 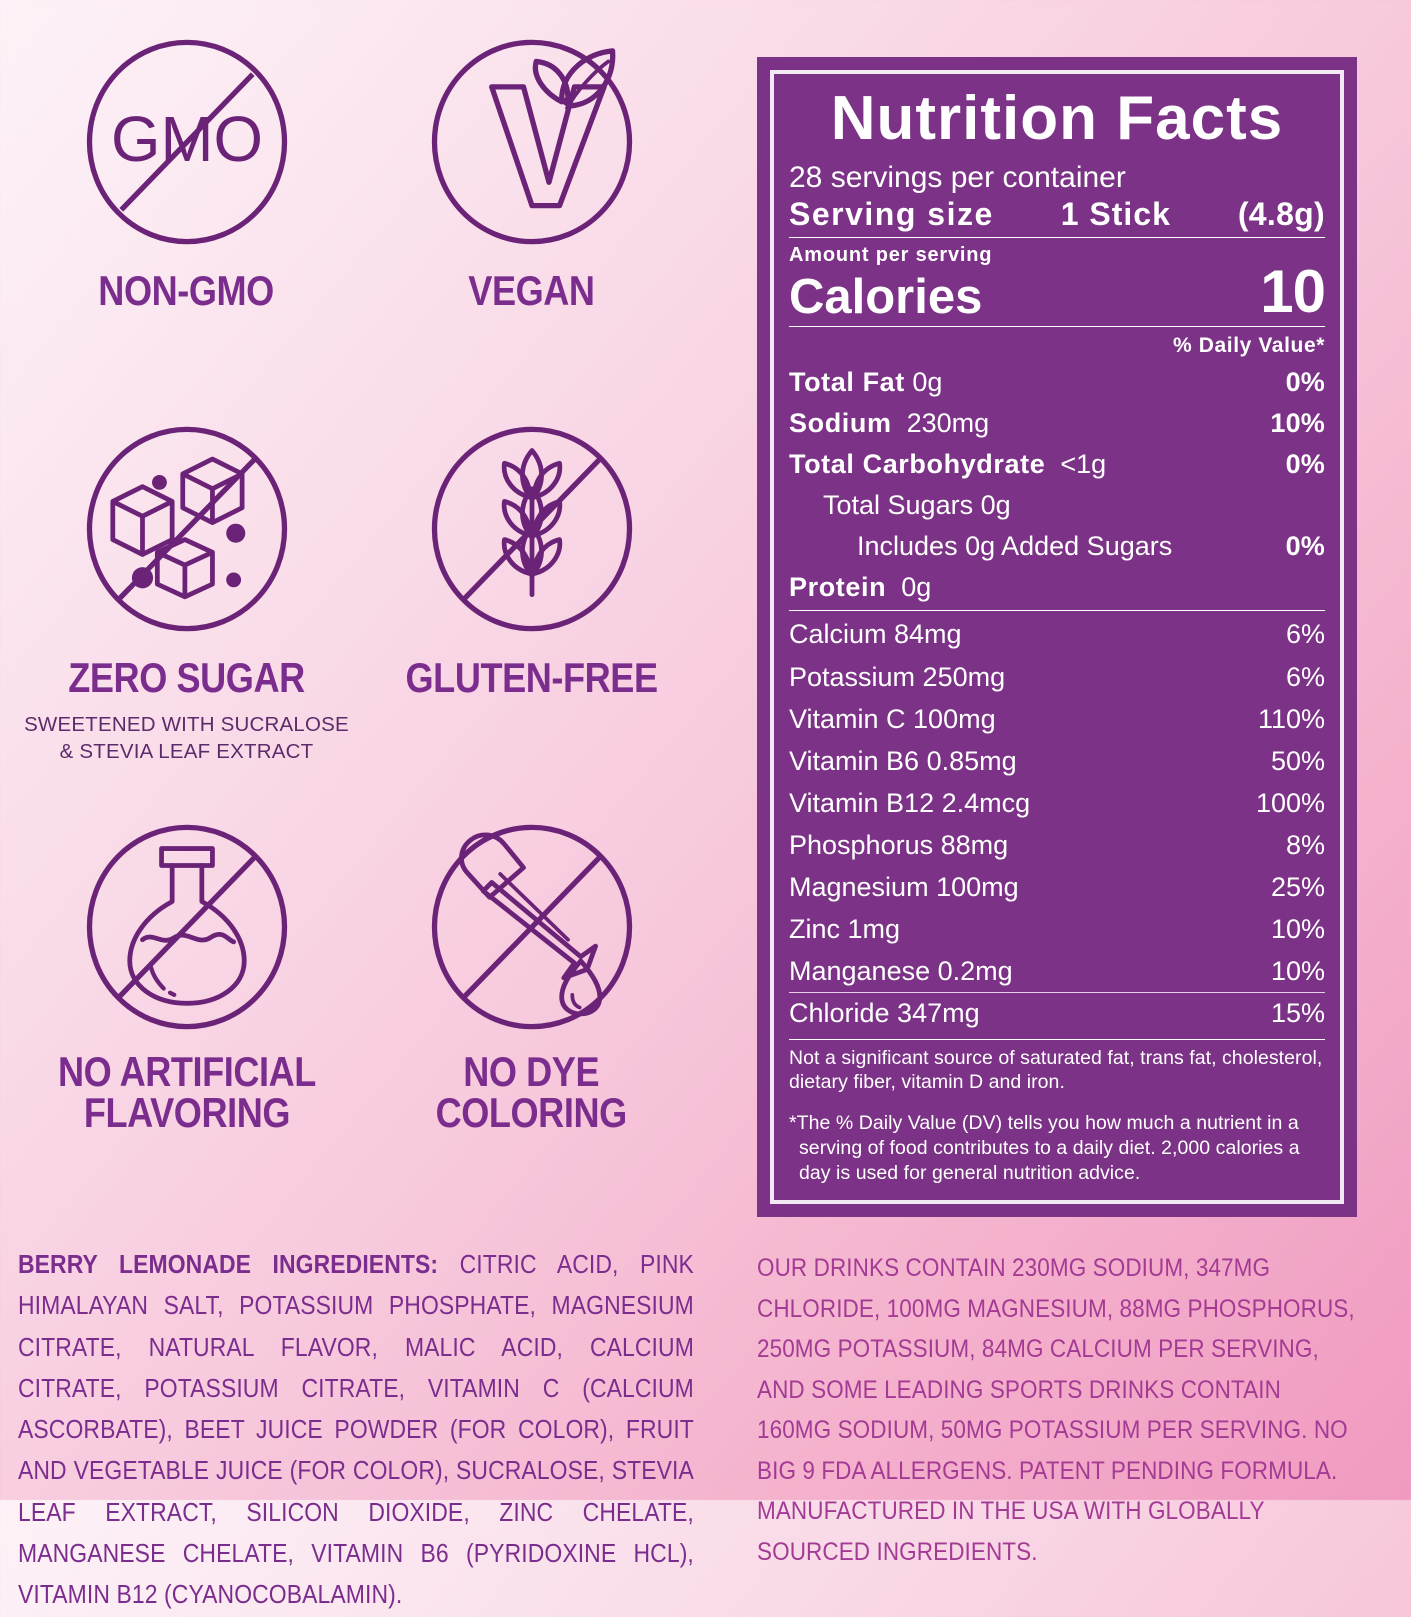 What do you see at coordinates (532, 529) in the screenshot?
I see `gluten-free-wheat-icon` at bounding box center [532, 529].